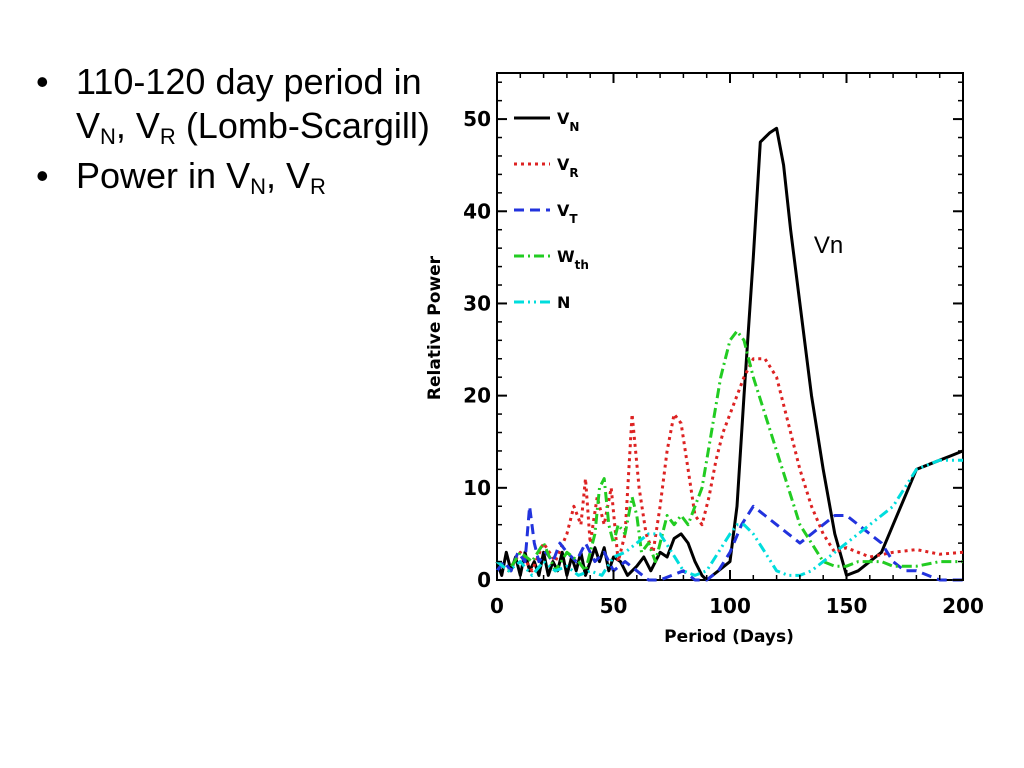 The height and width of the screenshot is (768, 1024). I want to click on legend-subscript: R, so click(573, 173).